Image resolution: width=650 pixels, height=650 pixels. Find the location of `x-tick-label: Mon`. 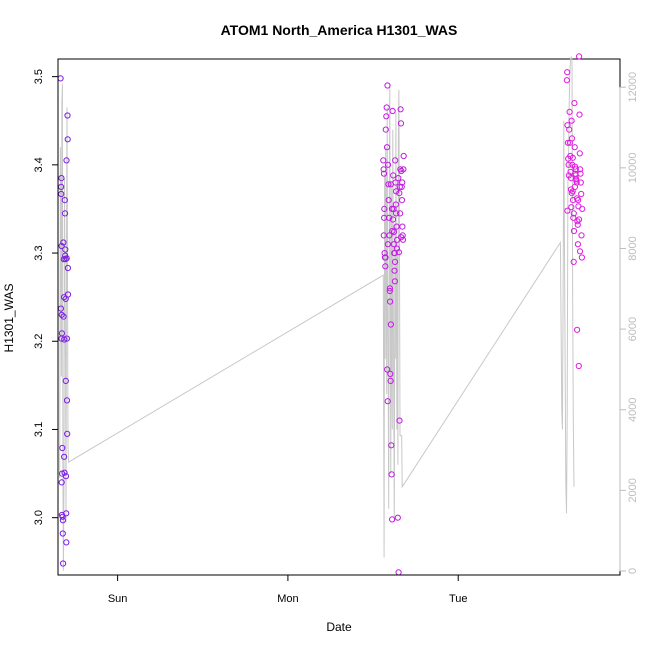

x-tick-label: Mon is located at coordinates (287, 599).